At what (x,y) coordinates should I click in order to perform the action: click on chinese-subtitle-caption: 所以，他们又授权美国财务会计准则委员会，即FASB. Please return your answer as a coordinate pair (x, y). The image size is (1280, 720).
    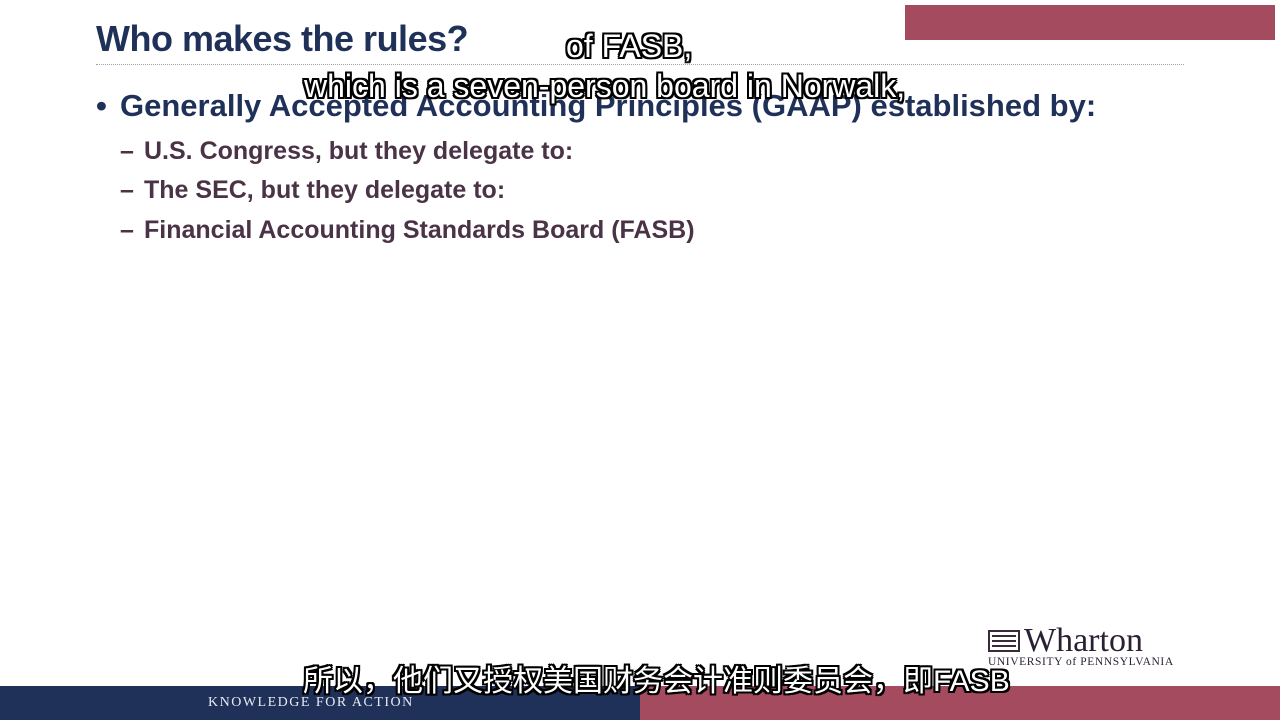
    Looking at the image, I should click on (656, 681).